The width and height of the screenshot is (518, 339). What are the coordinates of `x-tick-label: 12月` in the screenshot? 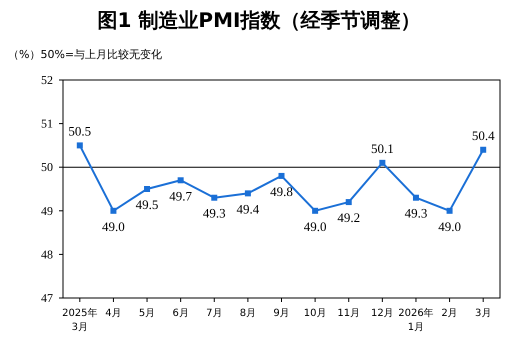 It's located at (382, 313).